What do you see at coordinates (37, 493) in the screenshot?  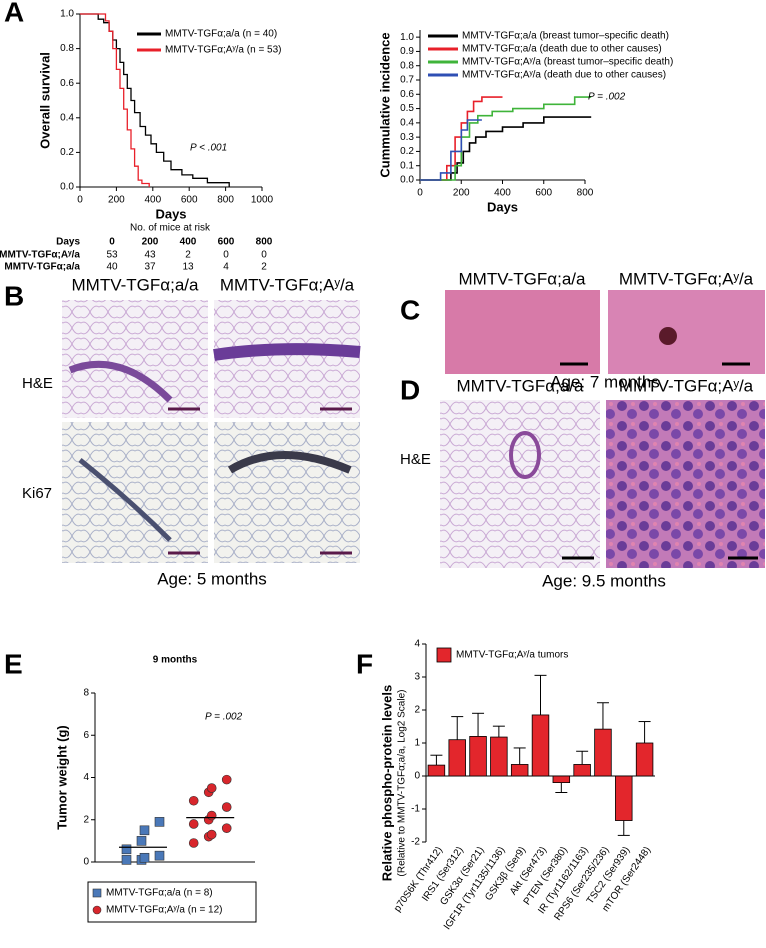 I see `row-label: Ki67` at bounding box center [37, 493].